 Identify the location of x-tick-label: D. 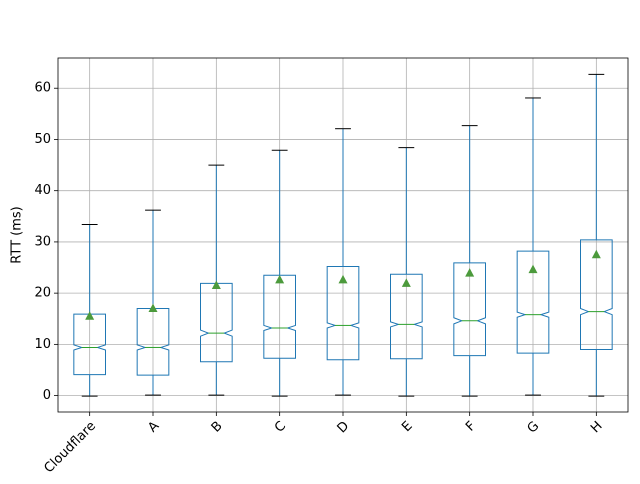
(344, 428).